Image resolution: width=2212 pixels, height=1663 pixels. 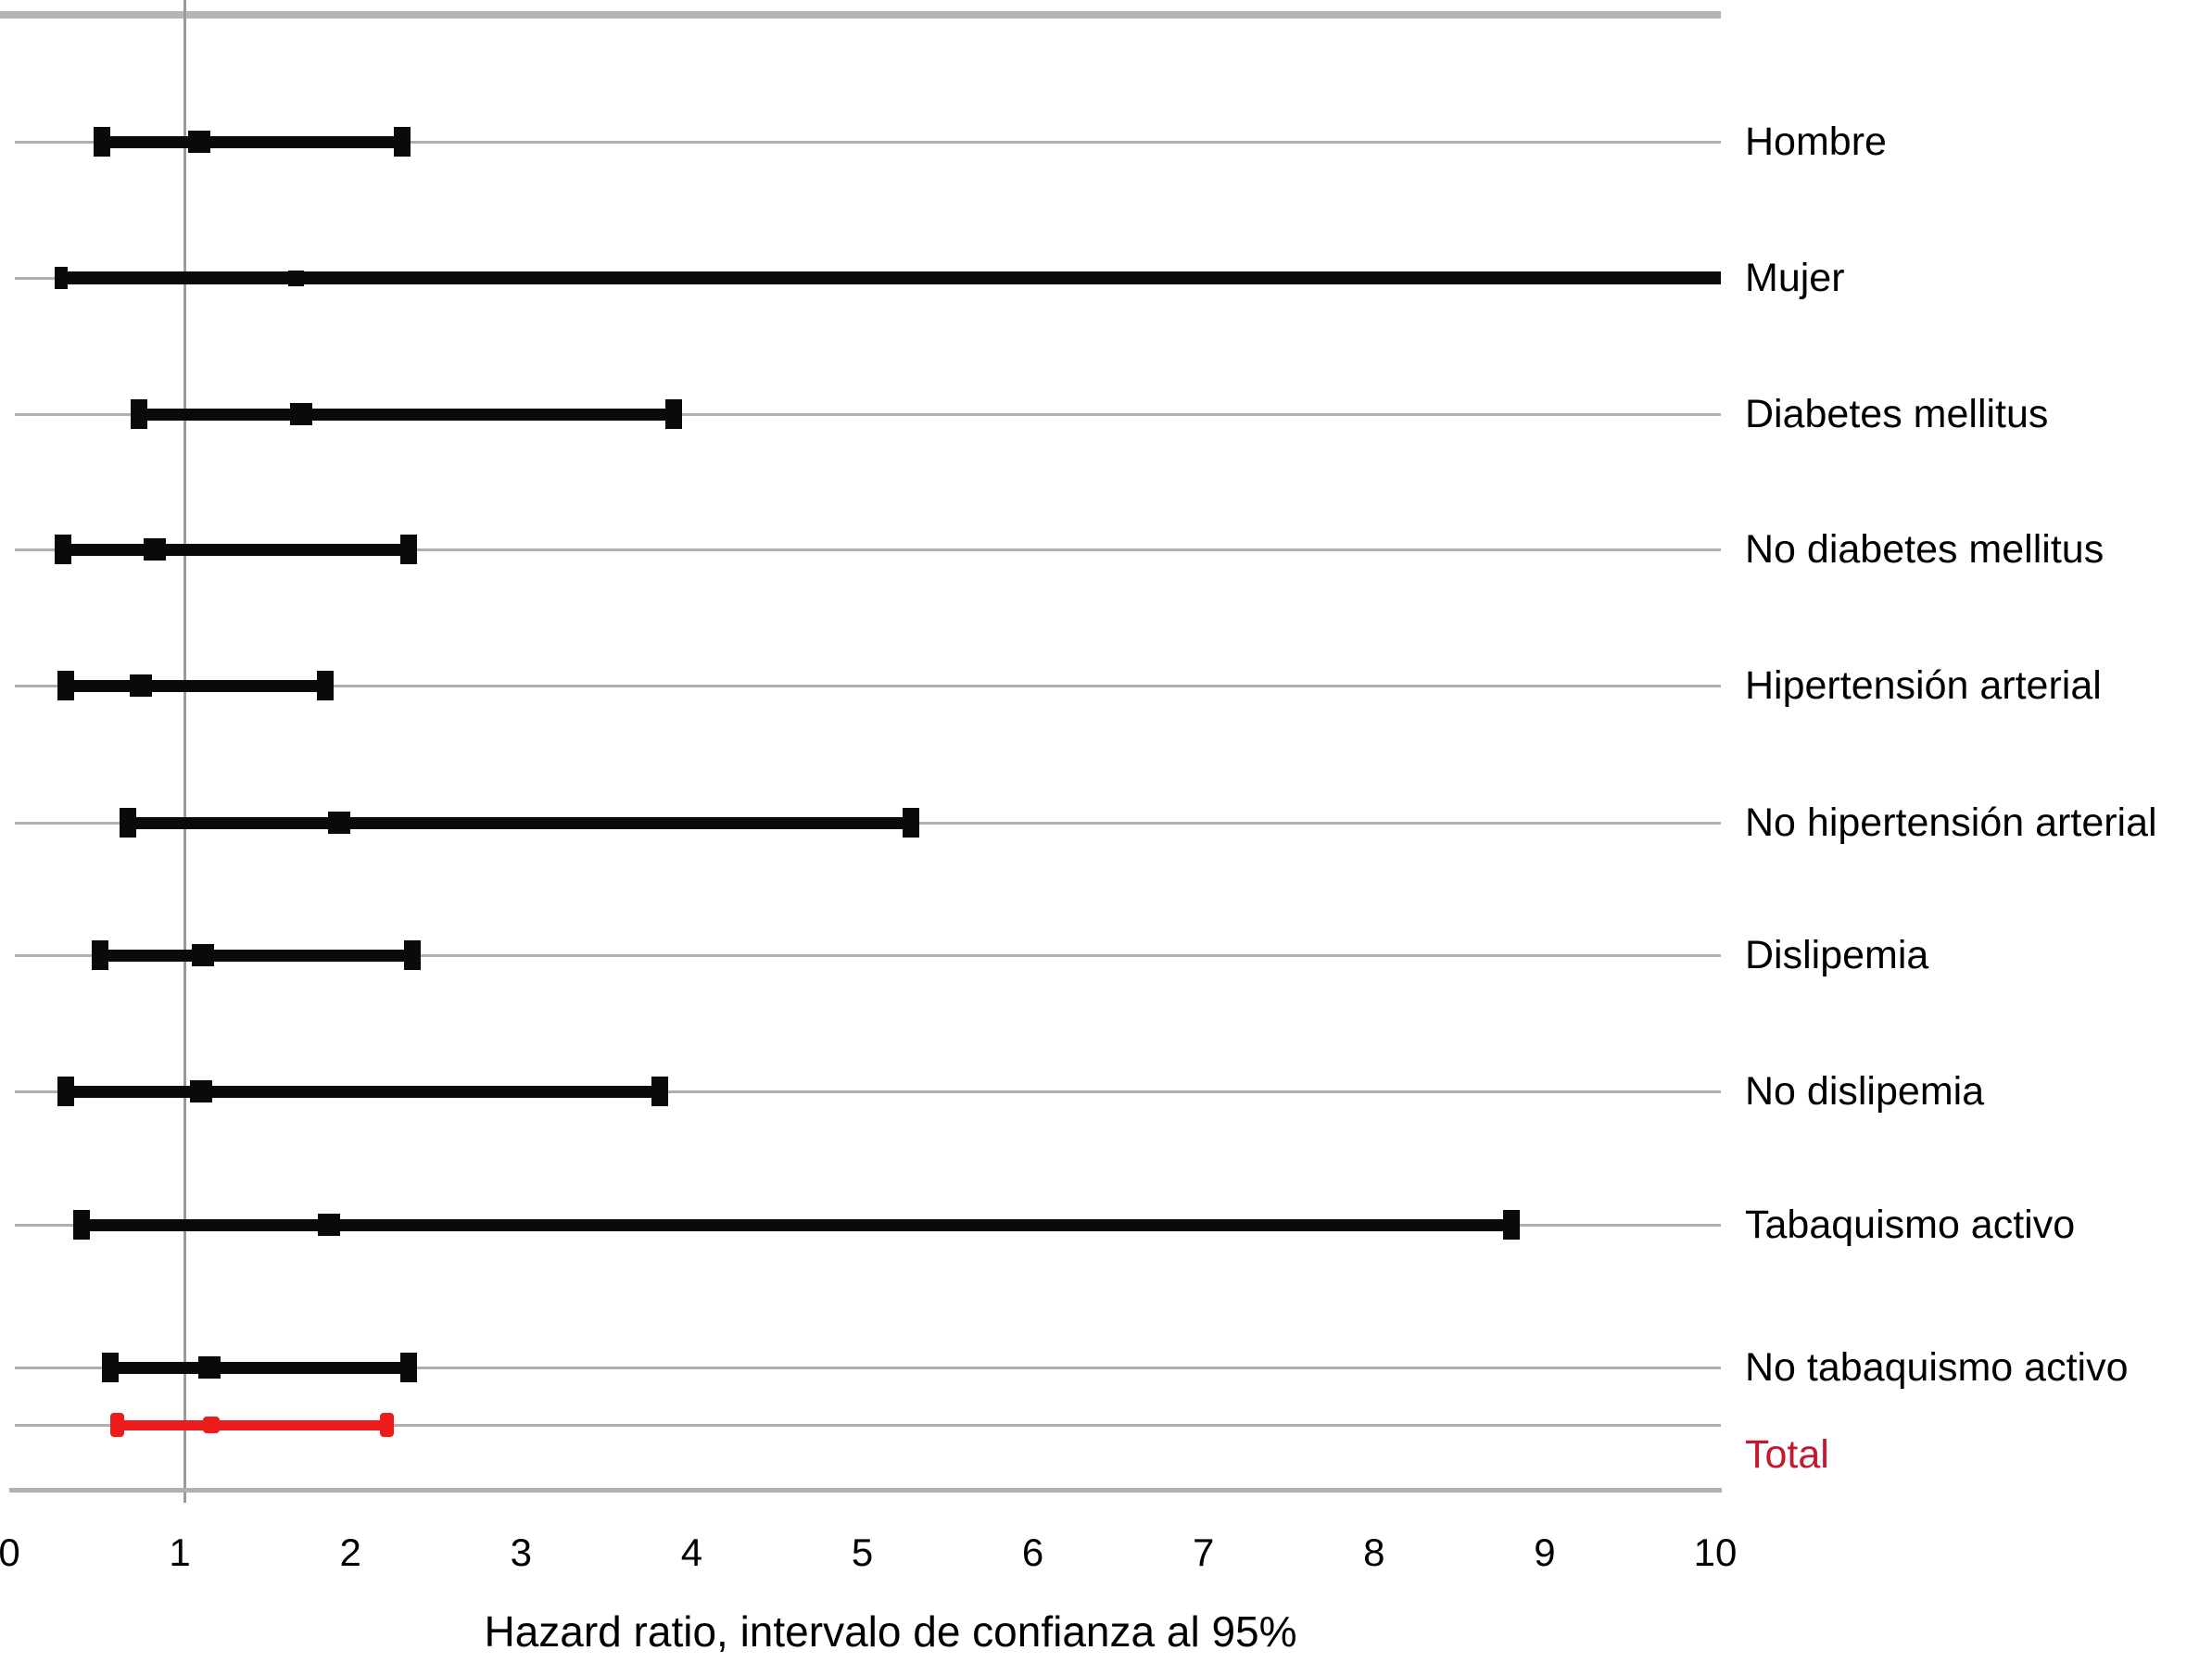 I want to click on row-label: Mujer, so click(x=1795, y=278).